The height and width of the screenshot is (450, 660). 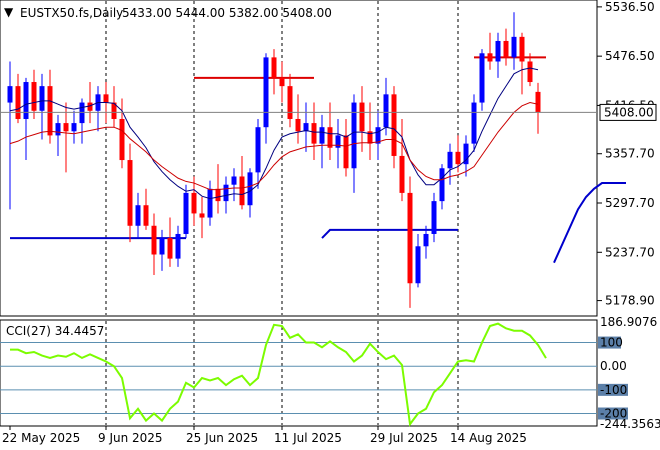 What do you see at coordinates (613, 366) in the screenshot?
I see `cci-tick-label: 0.00` at bounding box center [613, 366].